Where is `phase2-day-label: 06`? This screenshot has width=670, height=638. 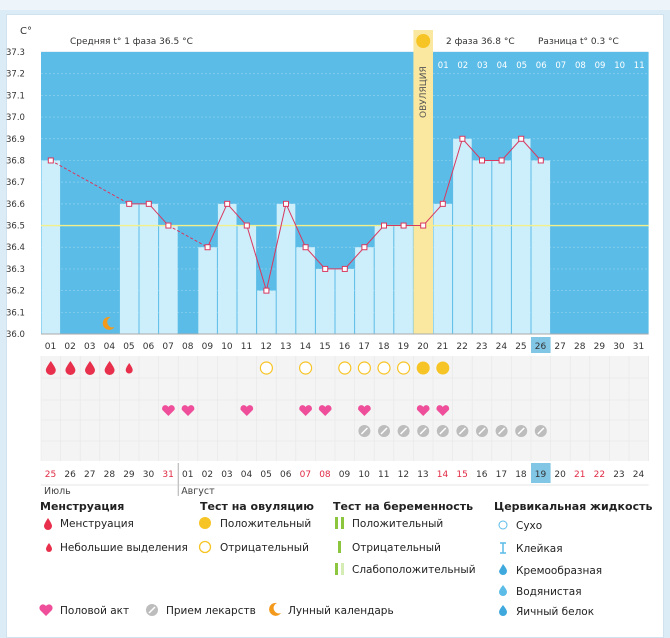
phase2-day-label: 06 is located at coordinates (541, 66).